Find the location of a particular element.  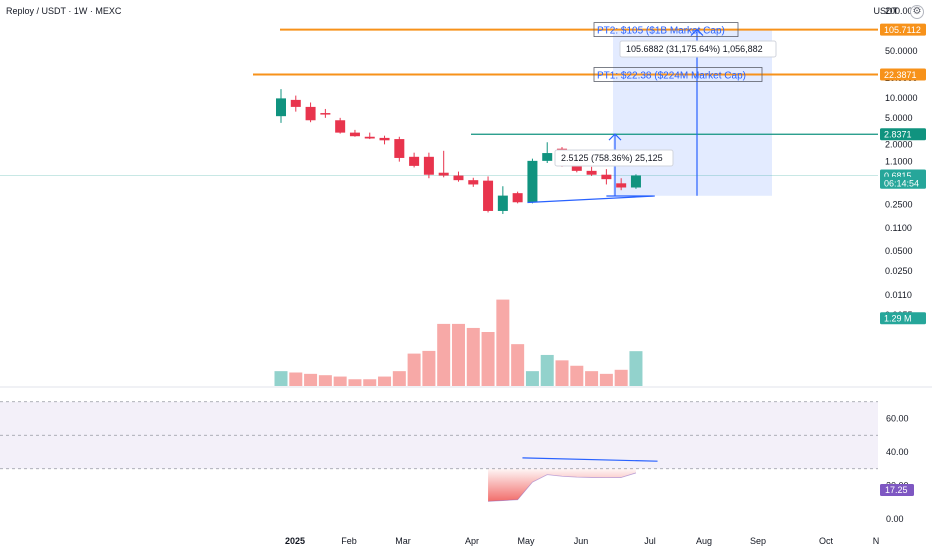

y-tick-label: 5.0000 is located at coordinates (899, 118).